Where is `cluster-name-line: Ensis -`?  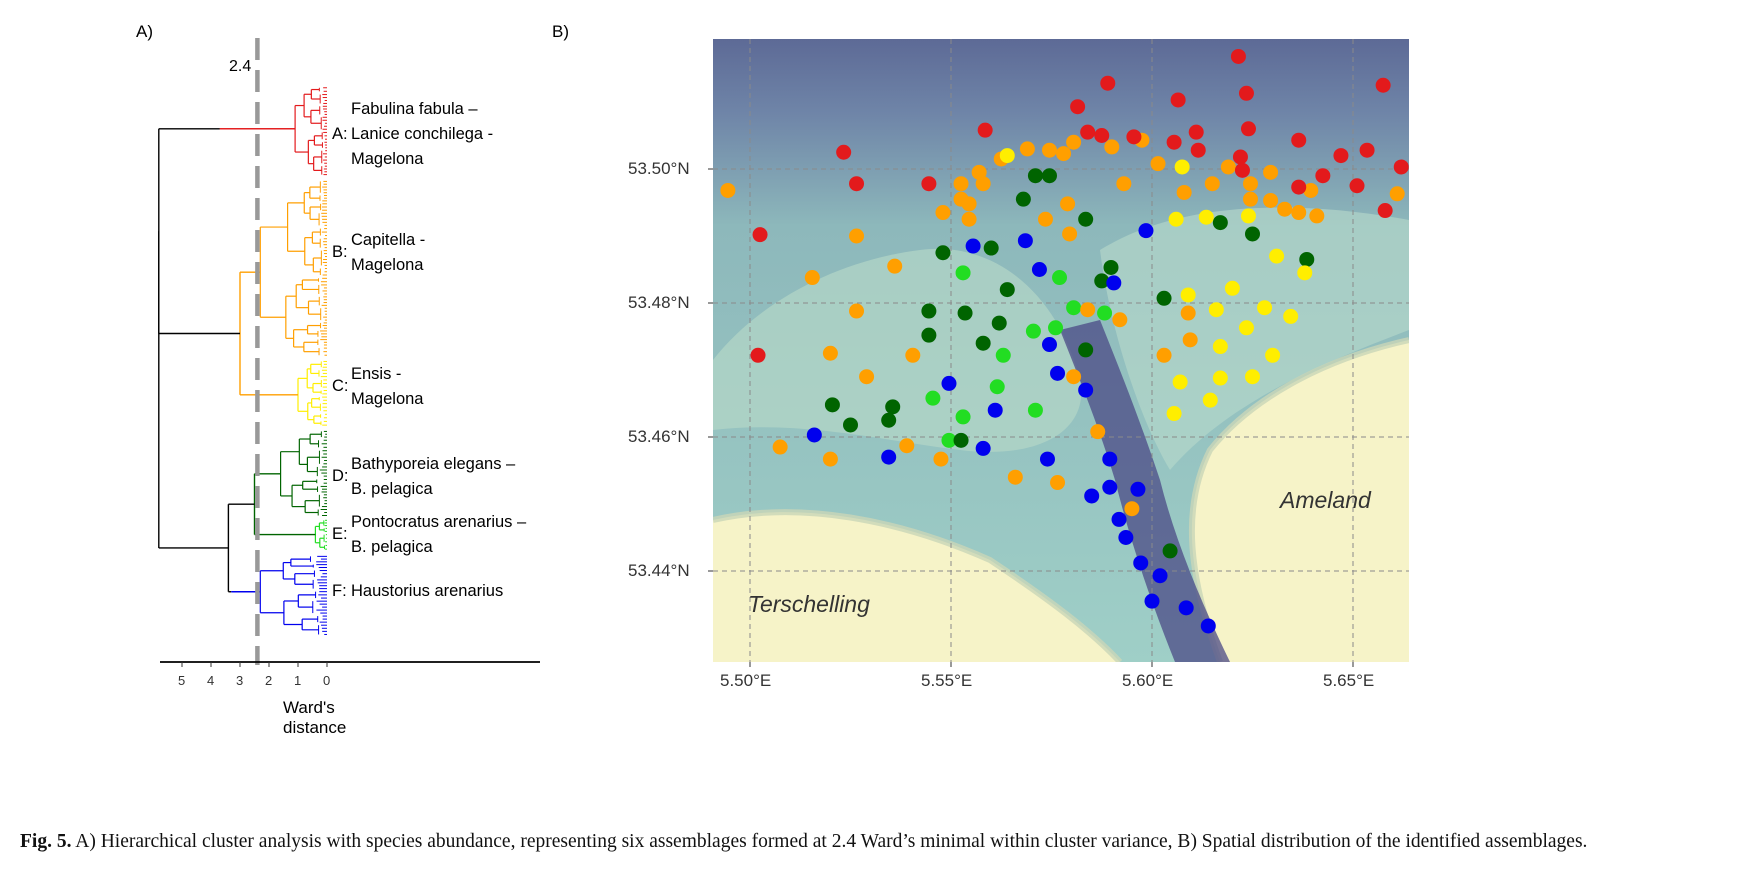 cluster-name-line: Ensis - is located at coordinates (376, 374).